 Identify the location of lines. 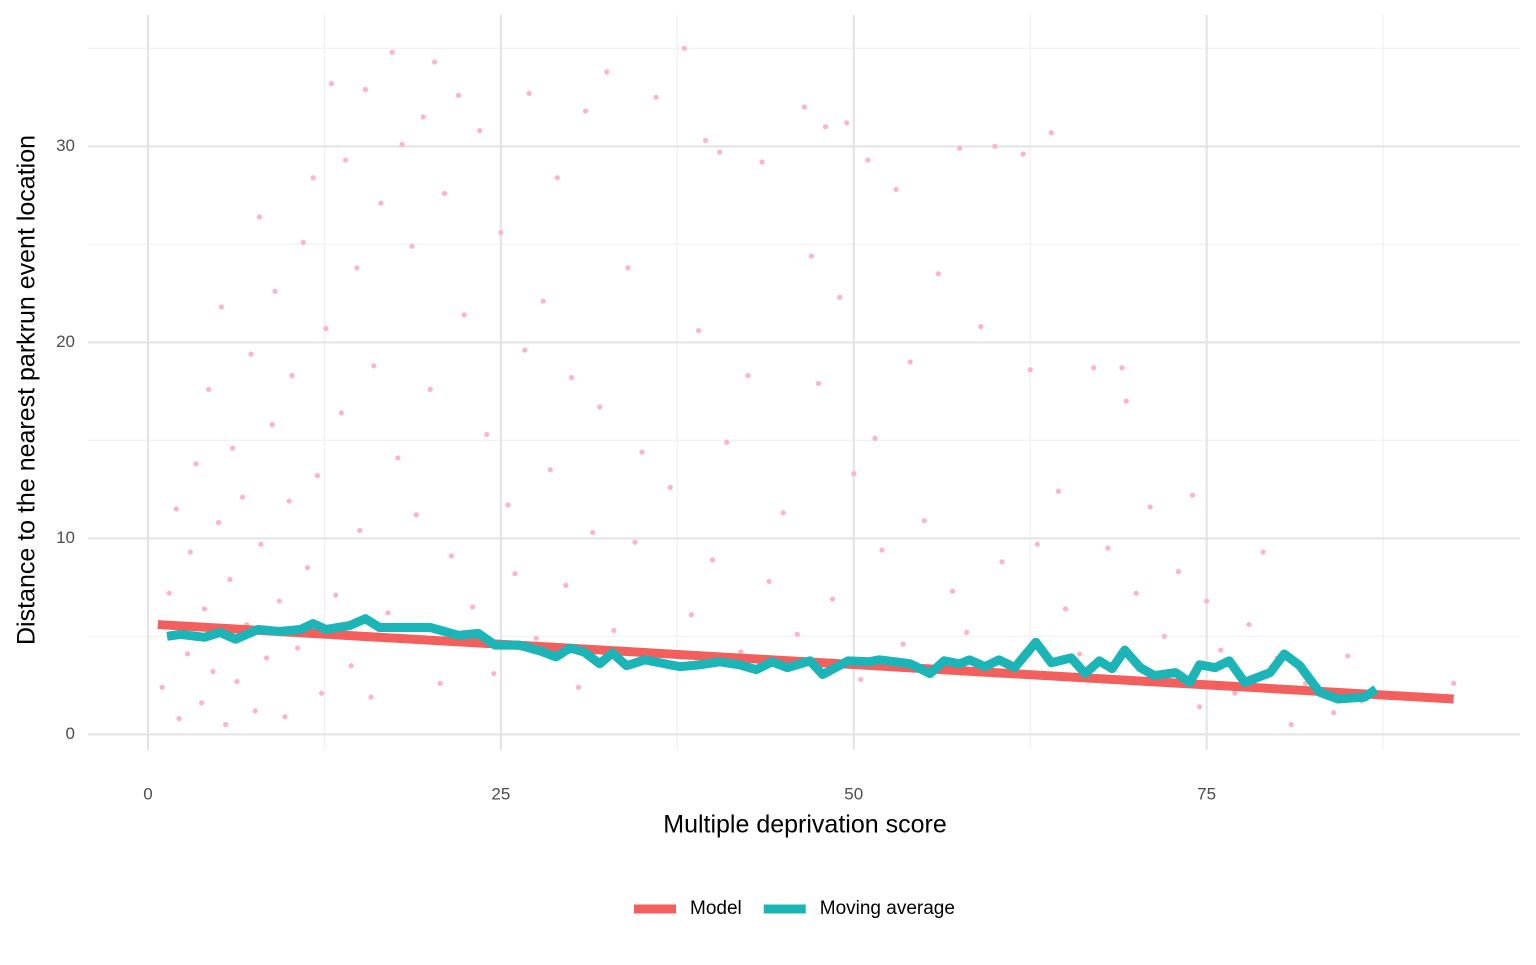
(805, 659).